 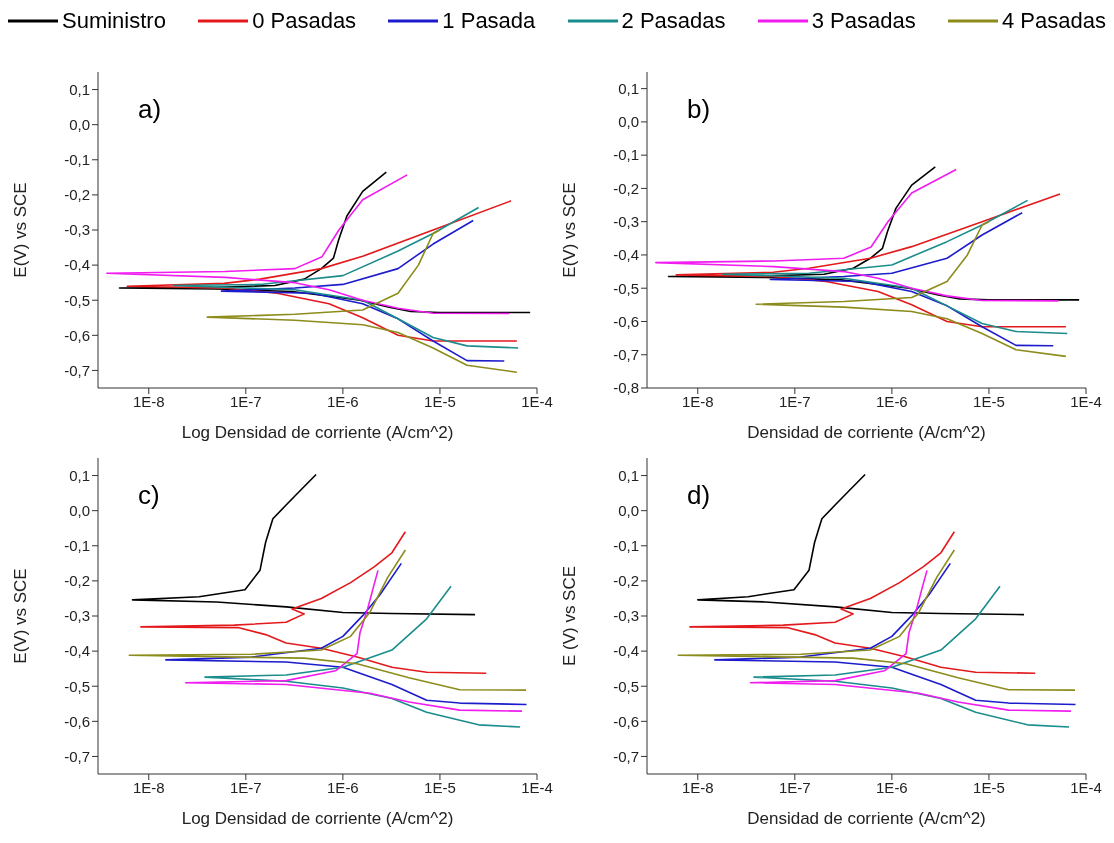 I want to click on legend-label: 1 Pasada, so click(x=489, y=21).